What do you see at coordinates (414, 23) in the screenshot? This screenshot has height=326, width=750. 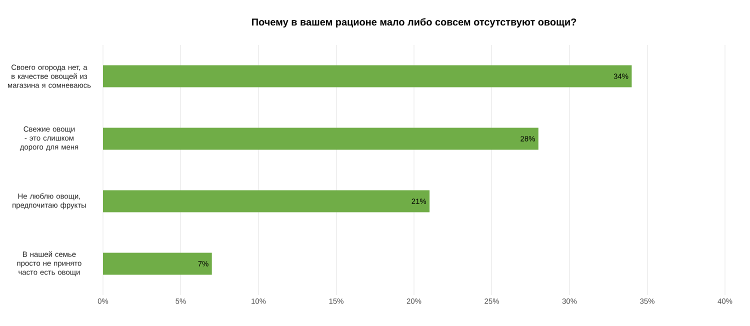 I see `chart-title: Почему в вашем рационе мало либо совсем отсутствуют овощи?` at bounding box center [414, 23].